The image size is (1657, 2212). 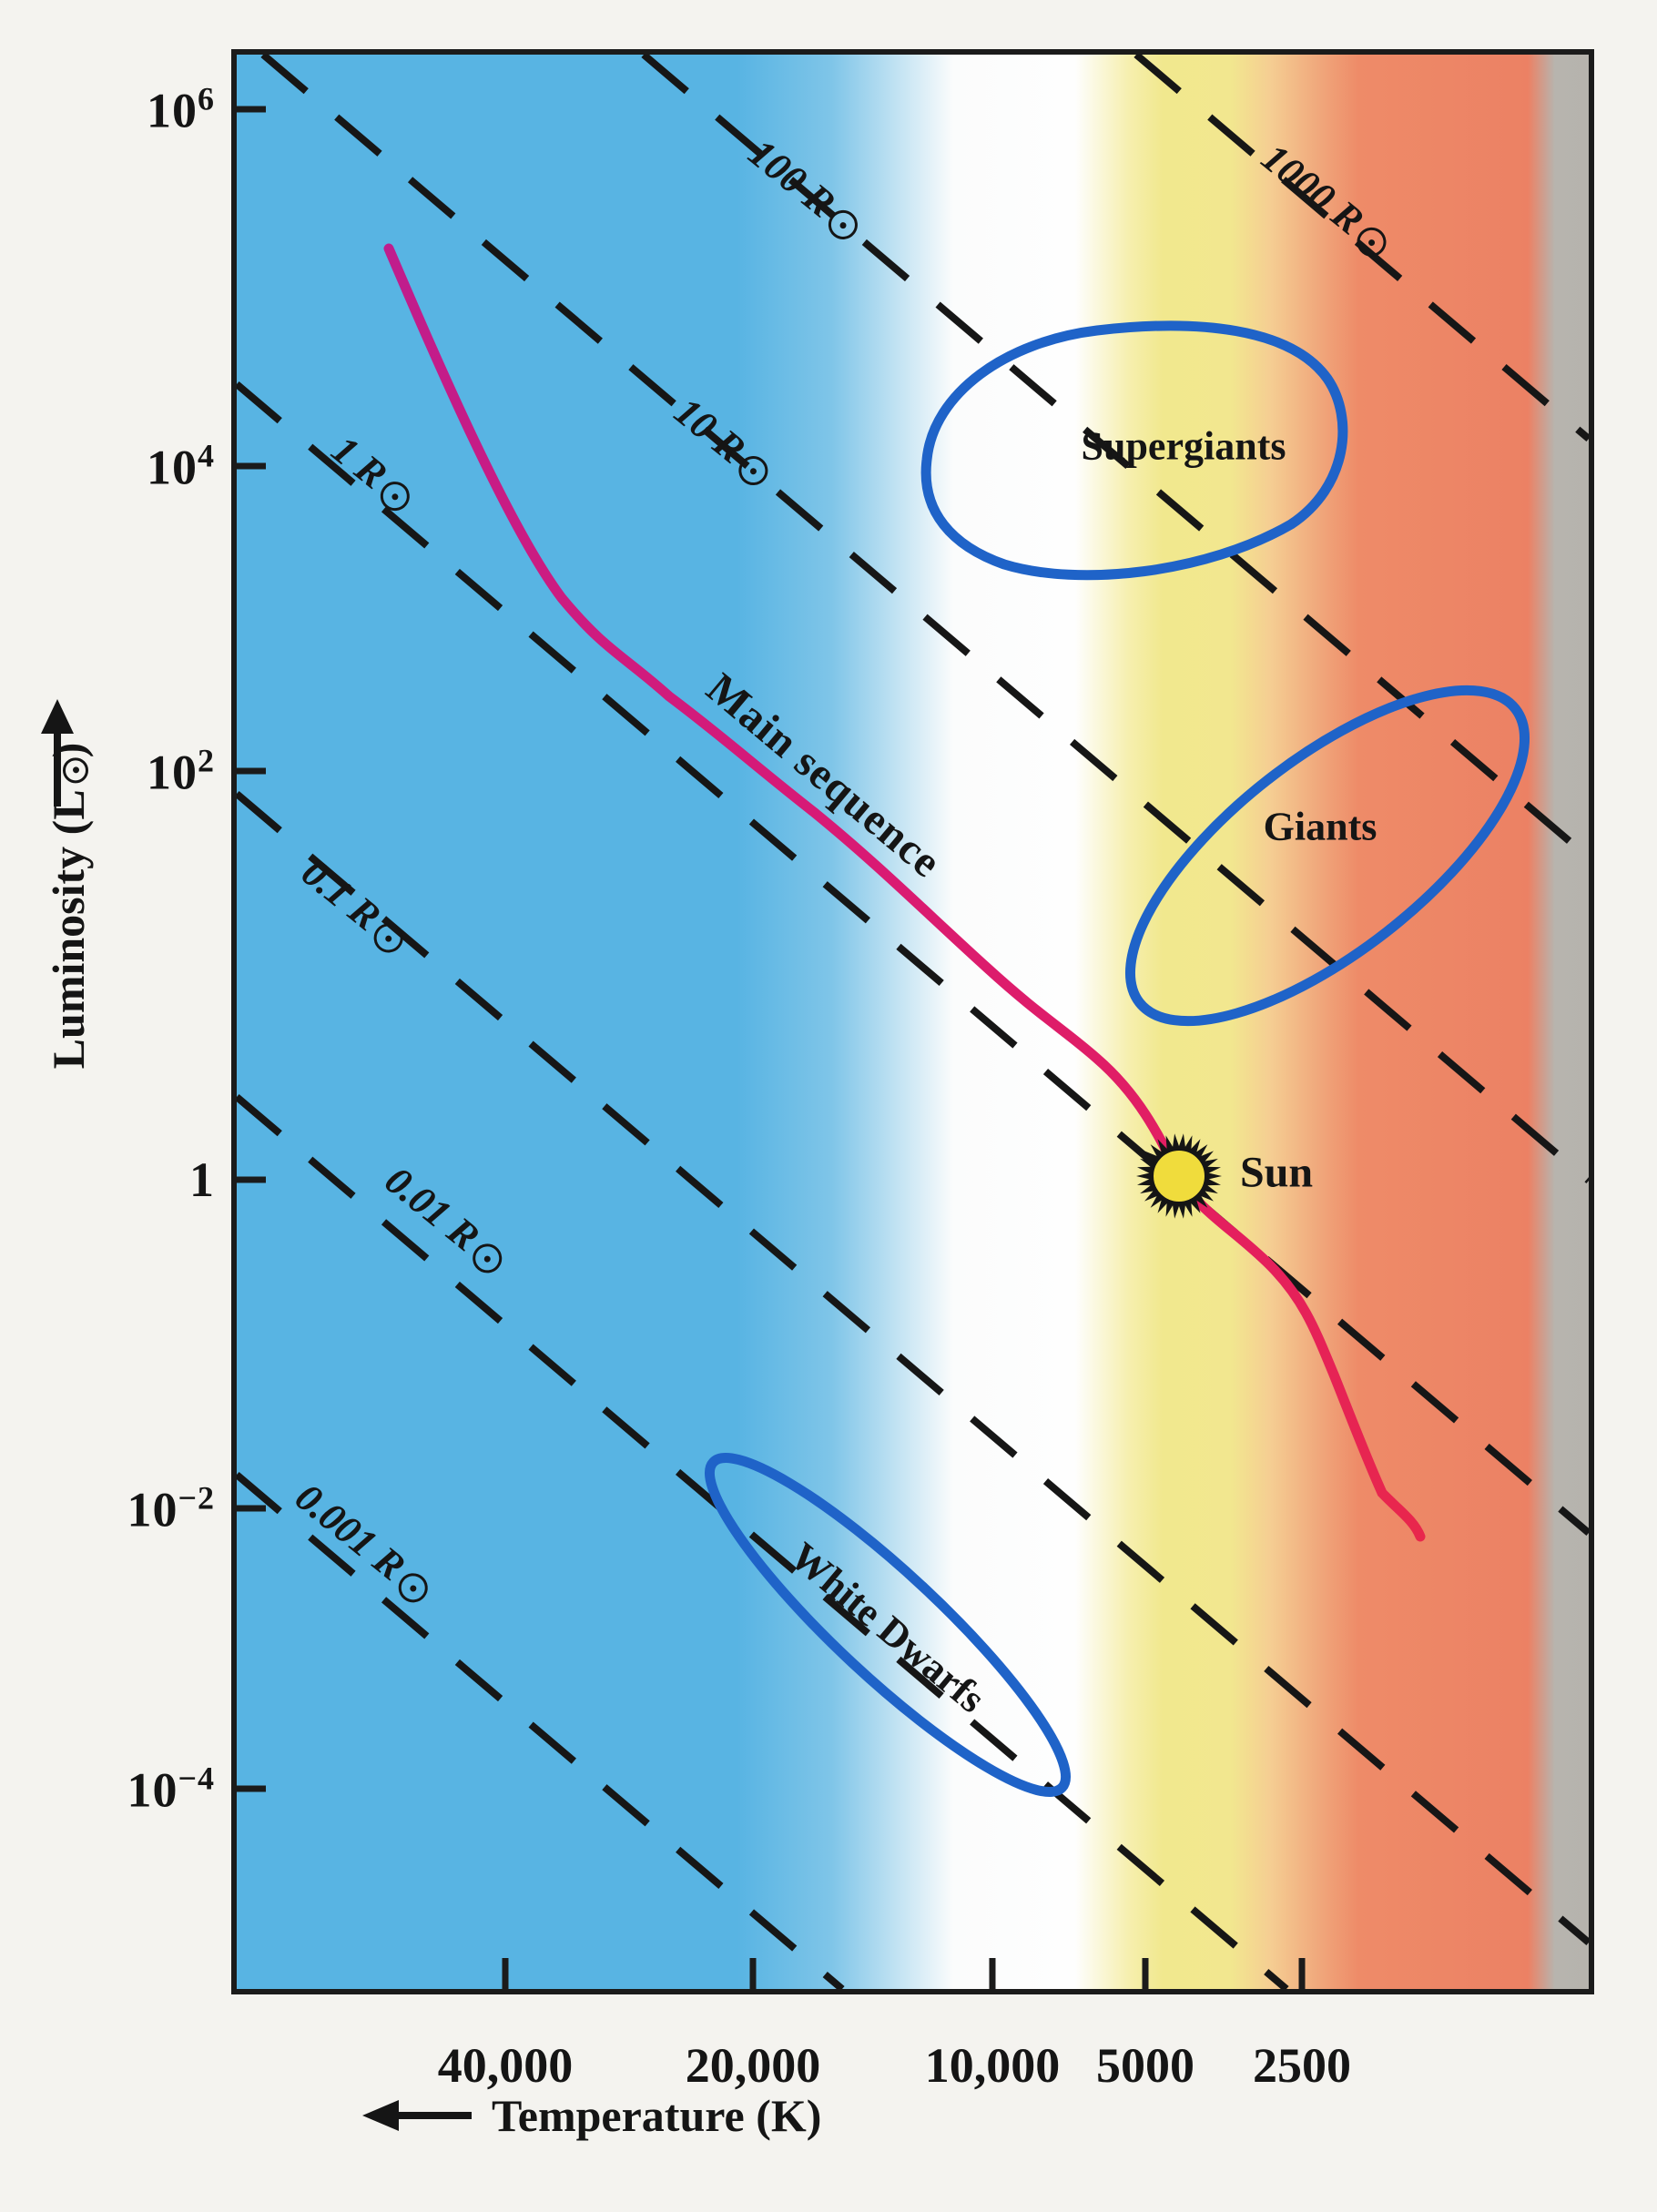 I want to click on x-axis-title-row: Temperature (K), so click(x=591, y=2115).